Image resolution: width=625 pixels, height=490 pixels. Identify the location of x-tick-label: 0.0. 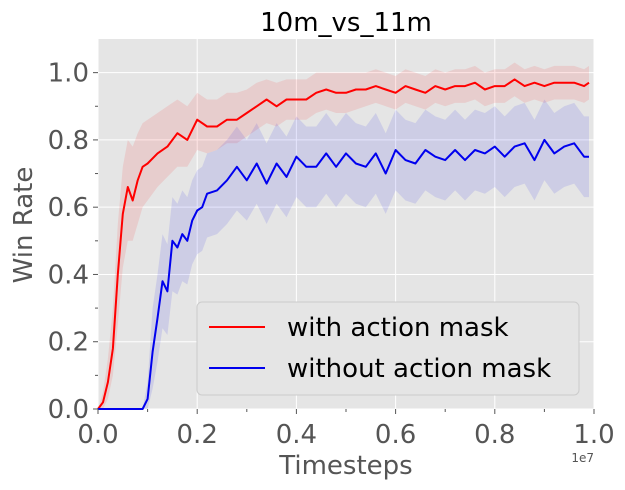
(97, 435).